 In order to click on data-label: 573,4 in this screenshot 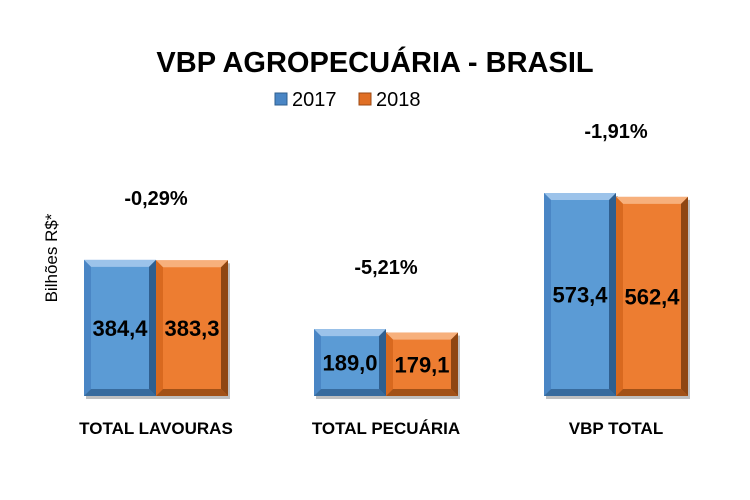, I will do `click(580, 295)`.